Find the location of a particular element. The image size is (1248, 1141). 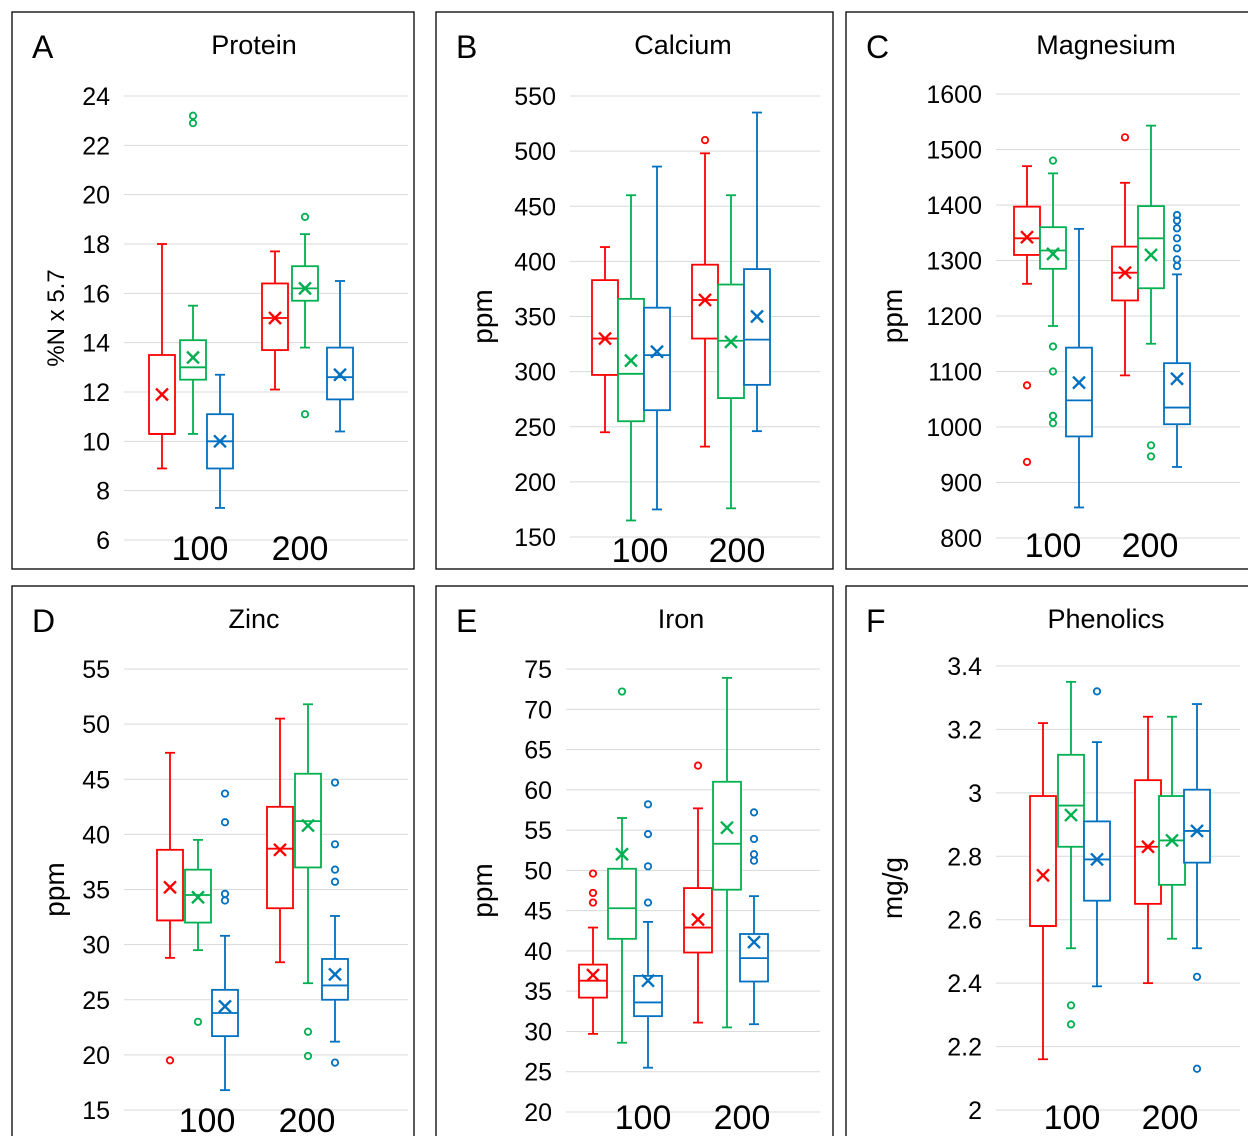

panel-letter: F is located at coordinates (876, 621).